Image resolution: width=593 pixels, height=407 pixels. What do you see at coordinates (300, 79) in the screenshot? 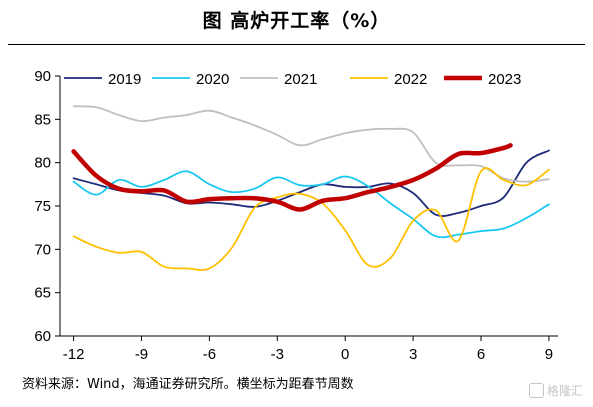
I see `legend-label-2021: 2021` at bounding box center [300, 79].